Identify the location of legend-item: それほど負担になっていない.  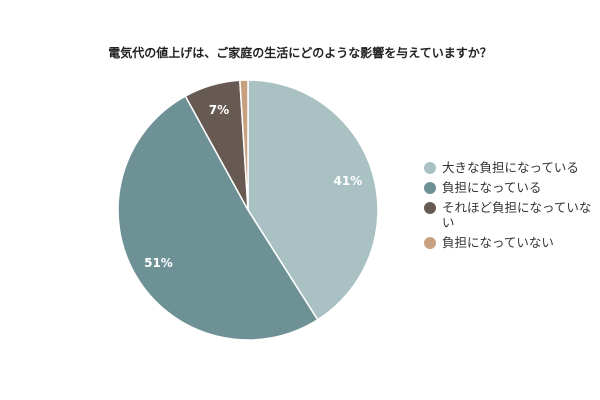
(512, 215).